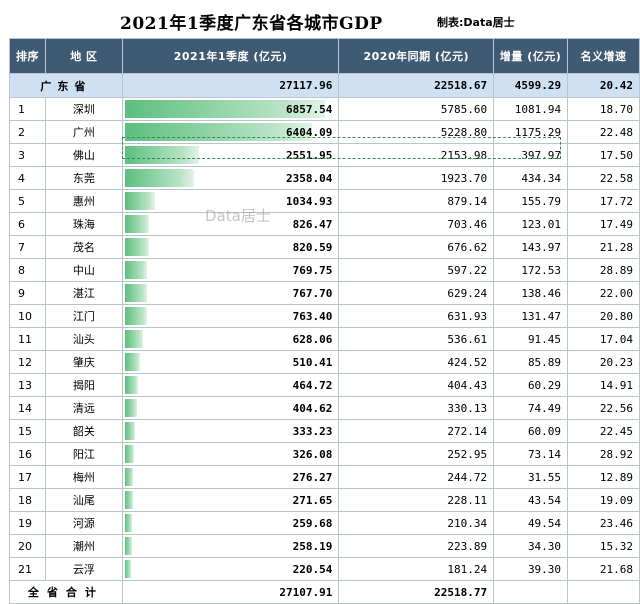 The width and height of the screenshot is (640, 604). I want to click on cell-rank: 15, so click(27, 431).